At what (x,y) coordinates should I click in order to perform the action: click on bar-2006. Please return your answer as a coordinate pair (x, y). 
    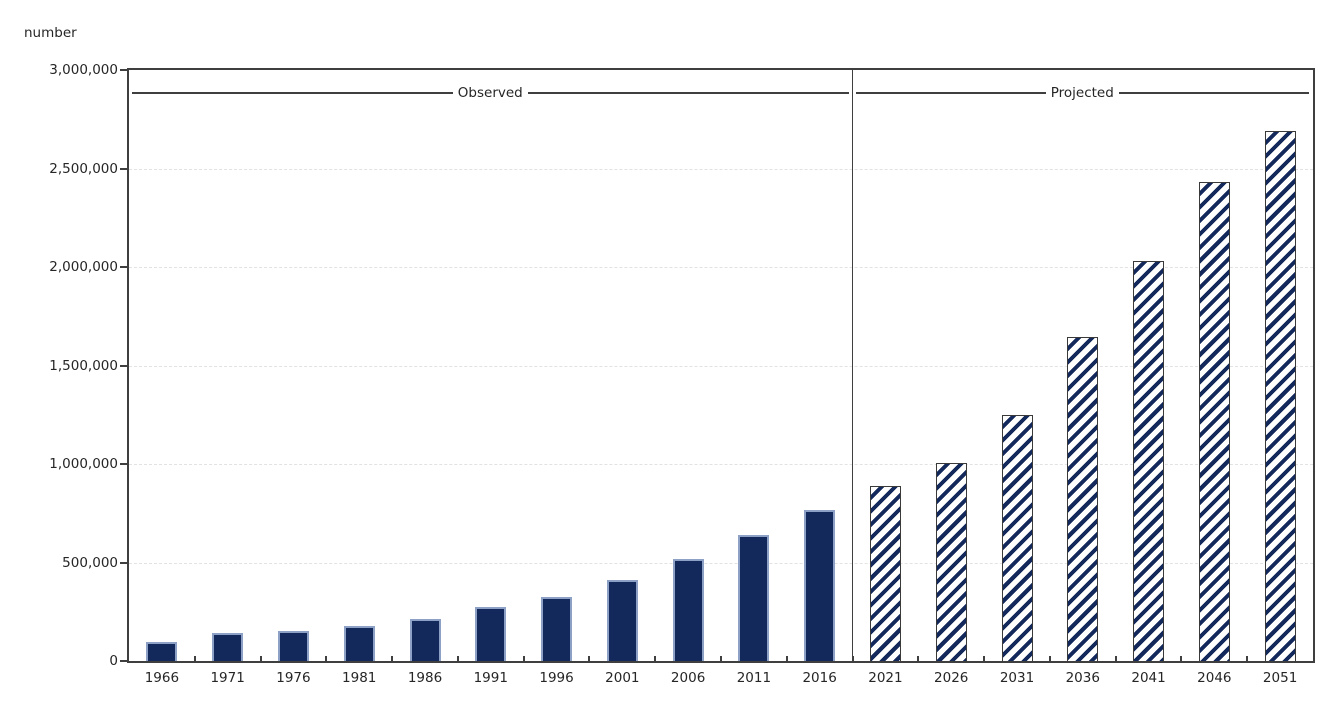
    Looking at the image, I should click on (688, 609).